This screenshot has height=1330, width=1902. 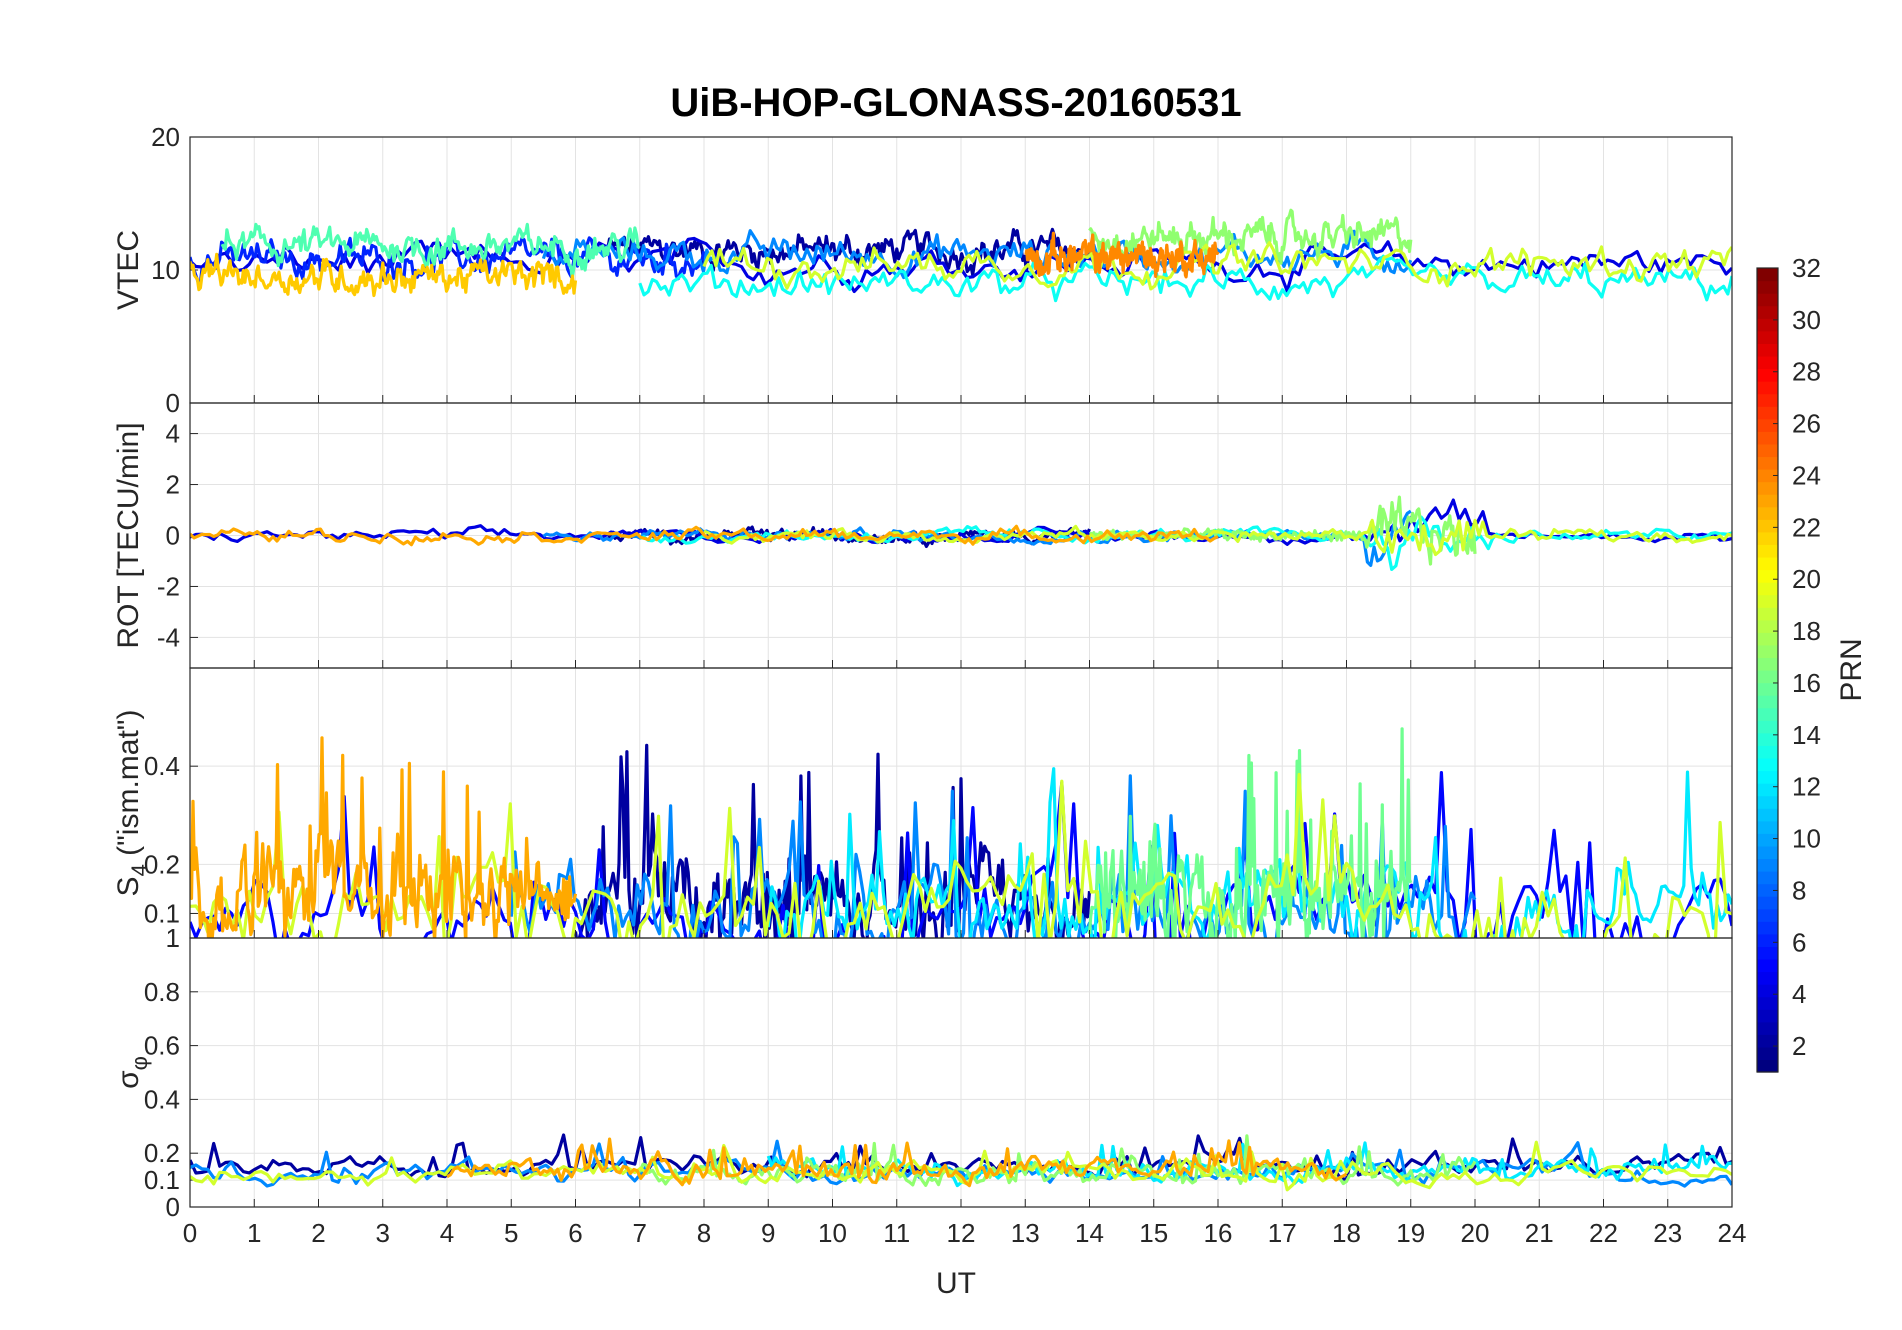 I want to click on x-tick-label-15: 15, so click(x=1153, y=1233).